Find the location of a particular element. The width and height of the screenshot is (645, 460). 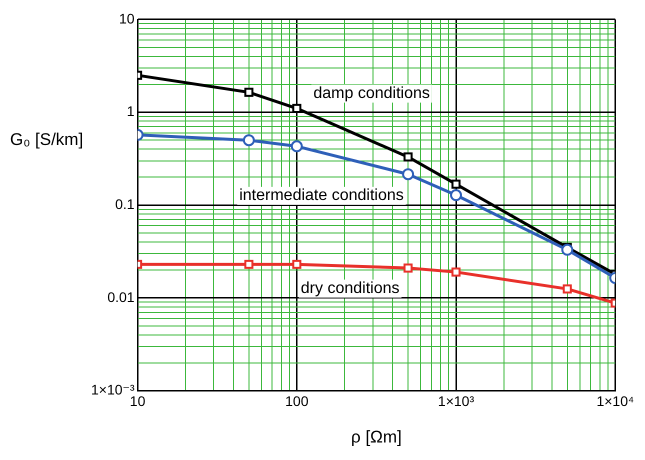

annotation: damp conditions is located at coordinates (371, 93).